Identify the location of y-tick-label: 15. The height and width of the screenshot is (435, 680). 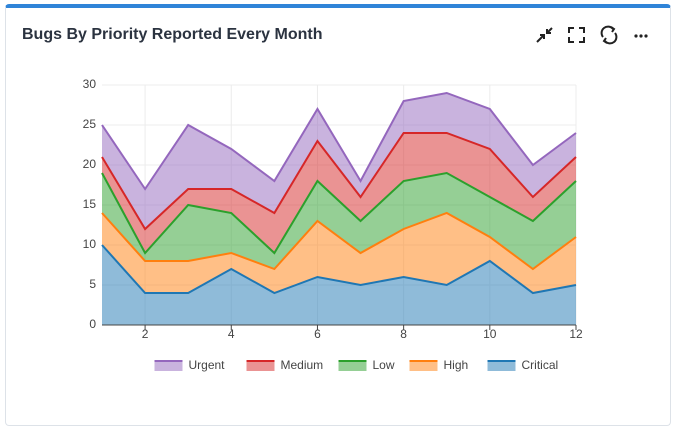
(90, 204).